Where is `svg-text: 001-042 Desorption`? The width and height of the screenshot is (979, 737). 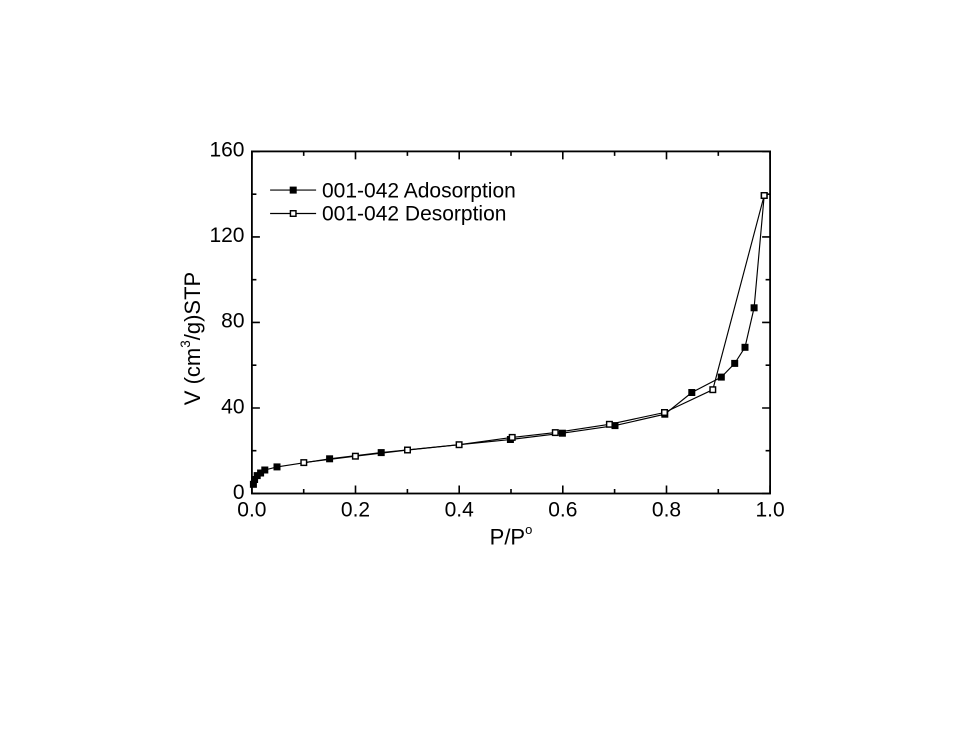
svg-text: 001-042 Desorption is located at coordinates (414, 214).